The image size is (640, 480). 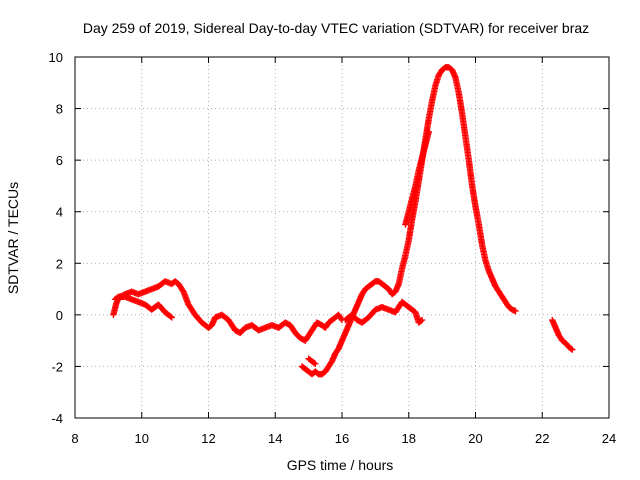 What do you see at coordinates (59, 109) in the screenshot?
I see `y-tick-label: 8` at bounding box center [59, 109].